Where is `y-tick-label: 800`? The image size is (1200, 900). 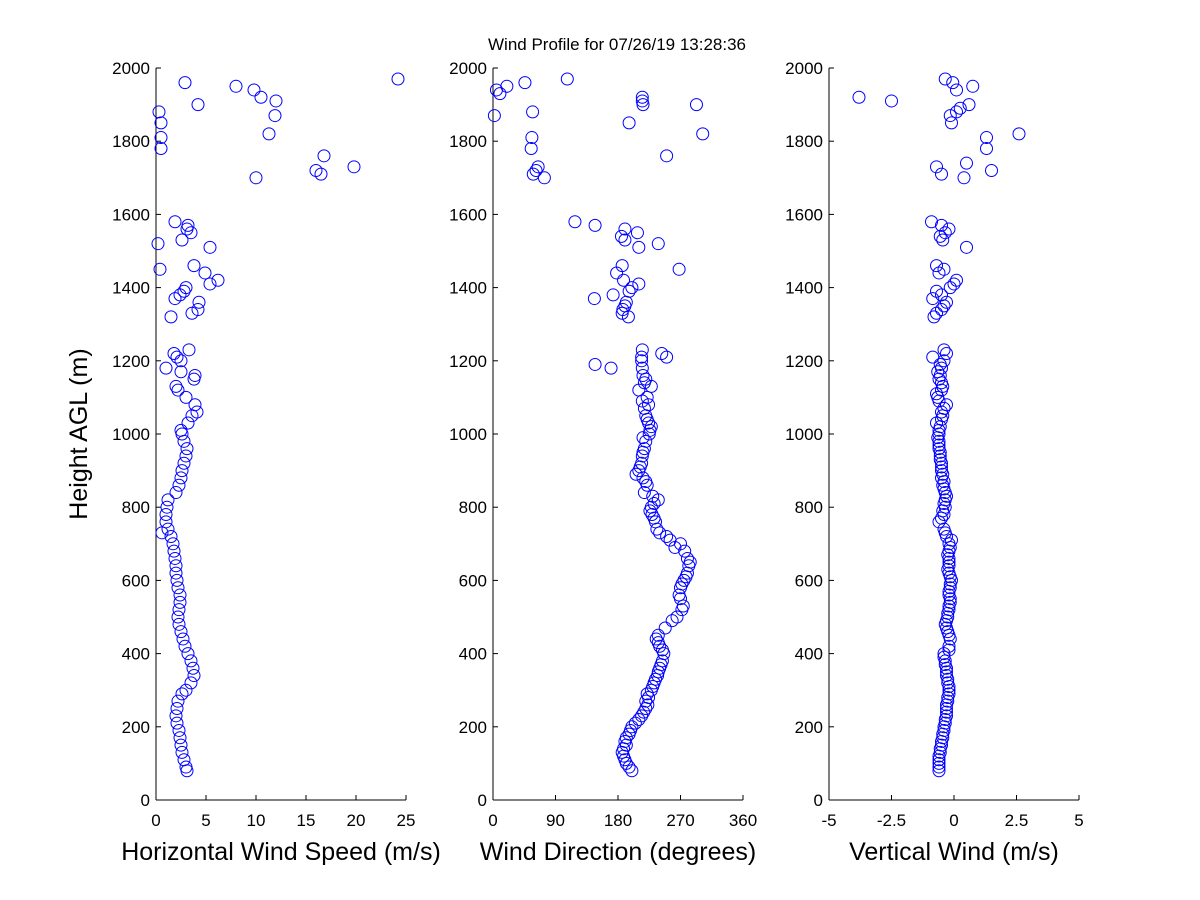
y-tick-label: 800 is located at coordinates (473, 507).